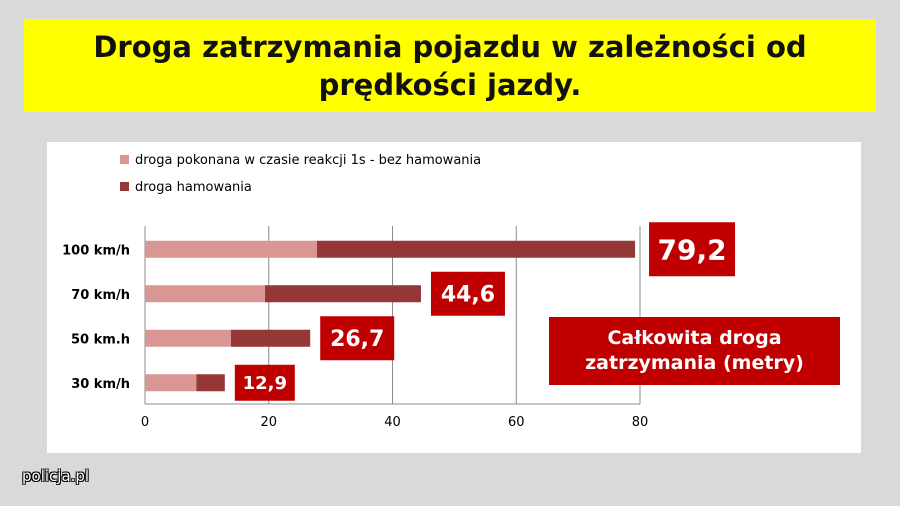 The height and width of the screenshot is (506, 900). I want to click on x-tick-label: 40, so click(392, 422).